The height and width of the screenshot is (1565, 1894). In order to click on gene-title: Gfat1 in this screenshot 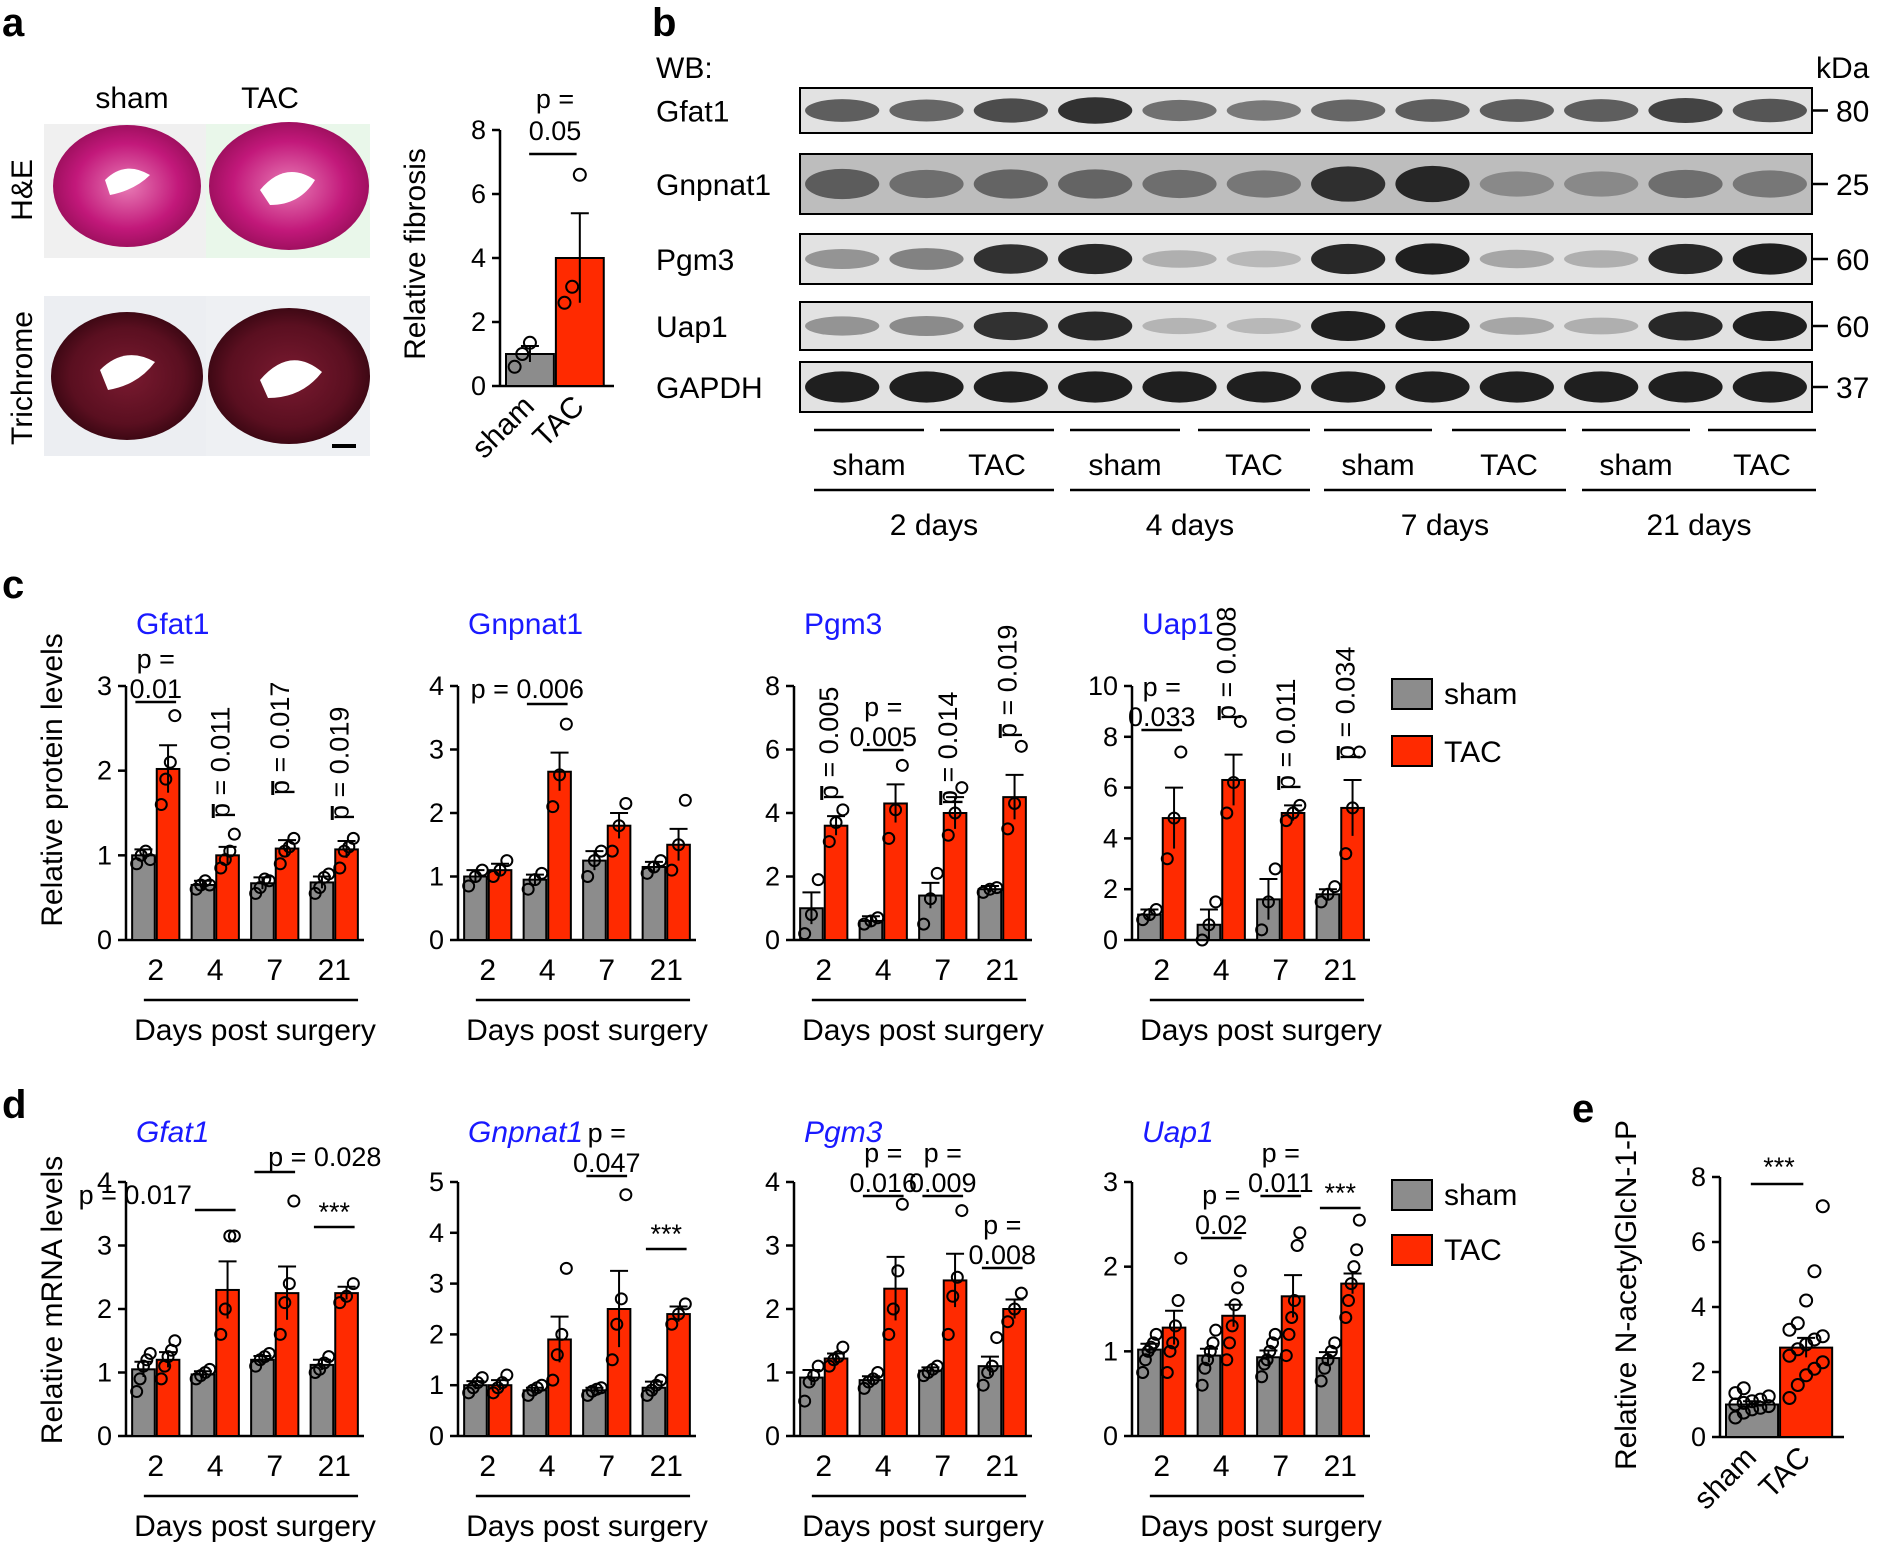, I will do `click(172, 624)`.